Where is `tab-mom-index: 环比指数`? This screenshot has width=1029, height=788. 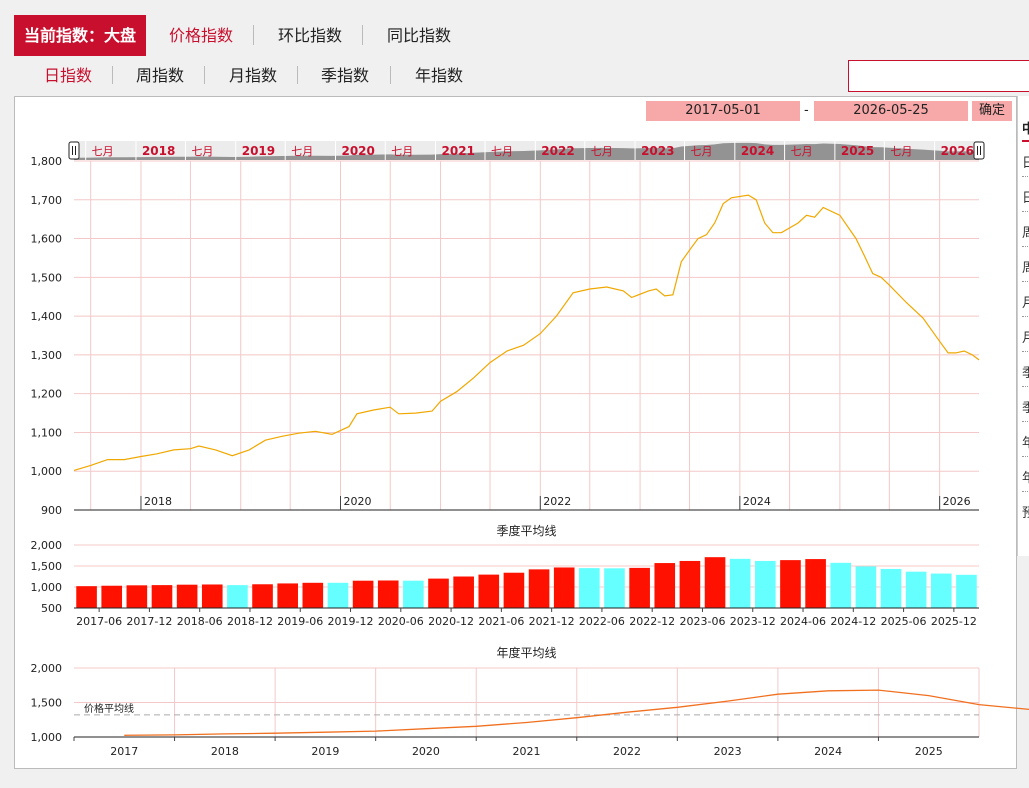 tab-mom-index: 环比指数 is located at coordinates (310, 35).